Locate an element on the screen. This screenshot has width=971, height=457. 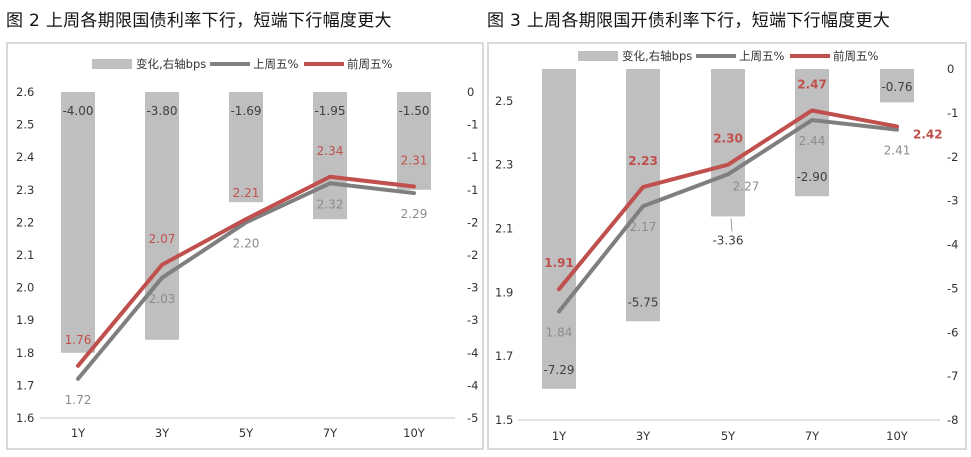
last-friday-data-label: 1.84 is located at coordinates (559, 333).